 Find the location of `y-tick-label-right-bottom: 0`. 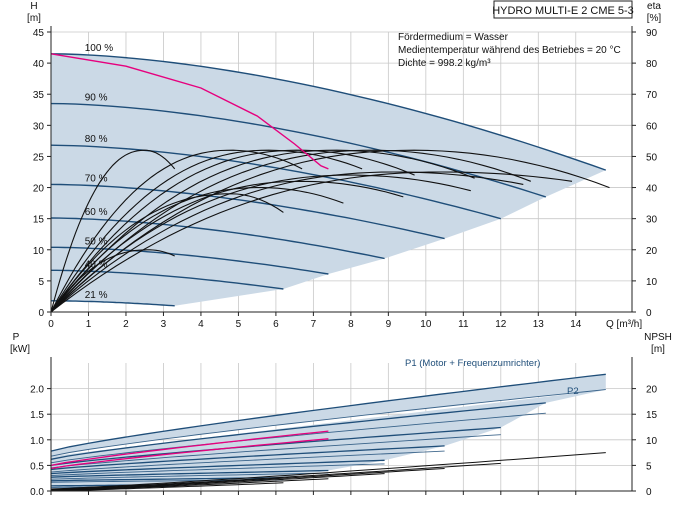

y-tick-label-right-bottom: 0 is located at coordinates (649, 492).